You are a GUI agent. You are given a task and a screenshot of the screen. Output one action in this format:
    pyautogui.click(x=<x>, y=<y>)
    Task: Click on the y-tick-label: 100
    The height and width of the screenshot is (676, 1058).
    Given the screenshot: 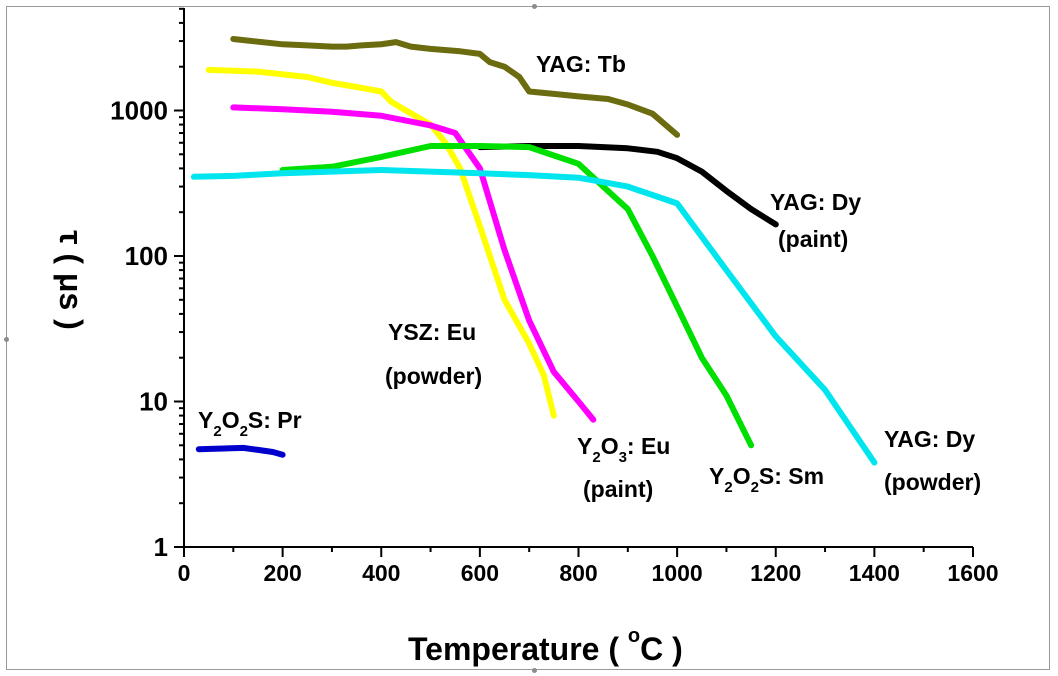 What is the action you would take?
    pyautogui.click(x=146, y=256)
    